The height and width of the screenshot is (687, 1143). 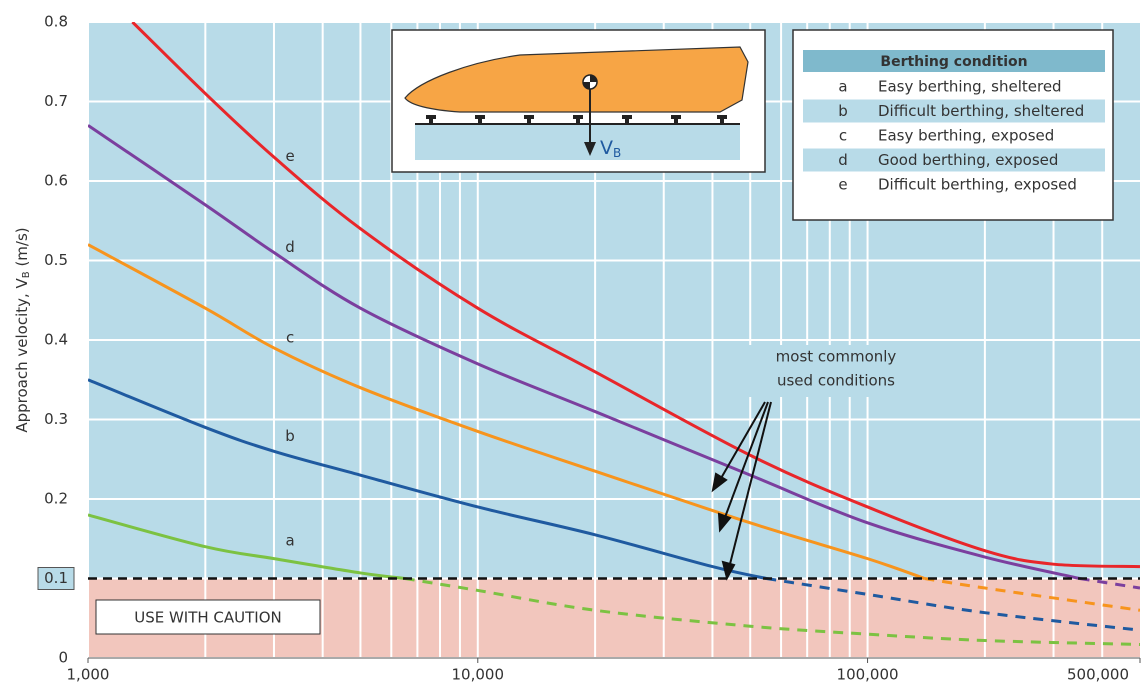 What do you see at coordinates (22, 354) in the screenshot?
I see `y-axis-label-part: Approach velocity, V` at bounding box center [22, 354].